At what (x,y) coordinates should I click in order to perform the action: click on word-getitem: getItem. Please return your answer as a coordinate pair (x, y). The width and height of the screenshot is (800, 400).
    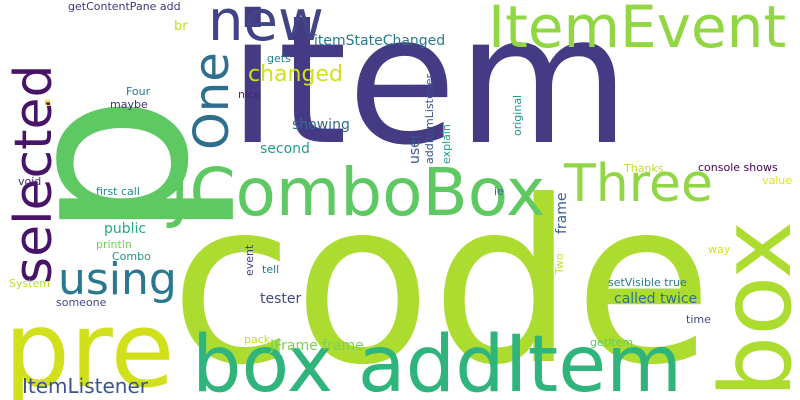
    Looking at the image, I should click on (611, 342).